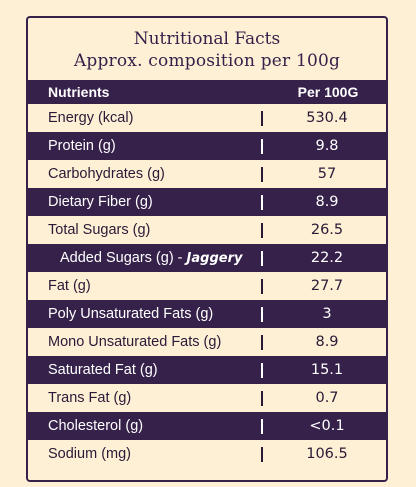 The width and height of the screenshot is (416, 487). I want to click on nutrient-label: Carbohydrates (g), so click(106, 174).